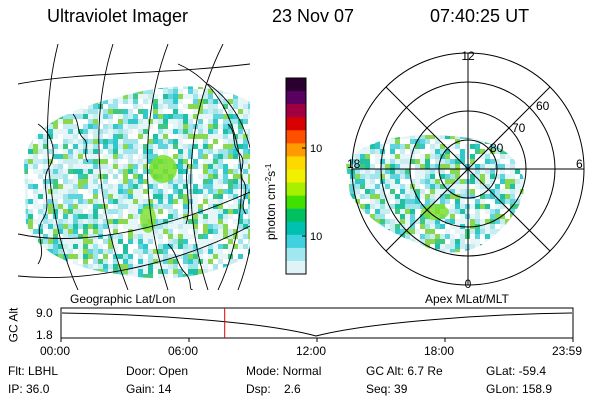 This screenshot has height=400, width=600. I want to click on image-date: 23 Nov 07, so click(313, 16).